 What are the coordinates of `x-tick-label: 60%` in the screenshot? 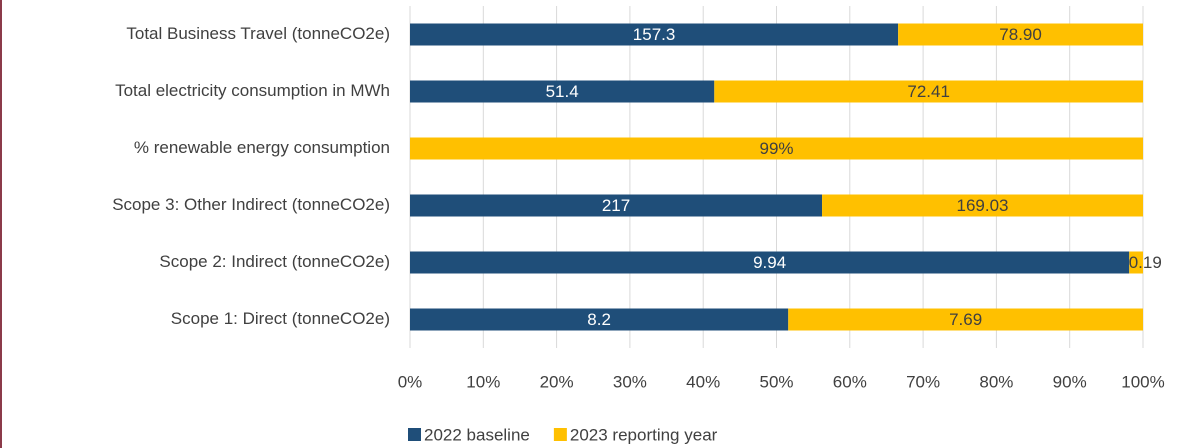 It's located at (850, 381).